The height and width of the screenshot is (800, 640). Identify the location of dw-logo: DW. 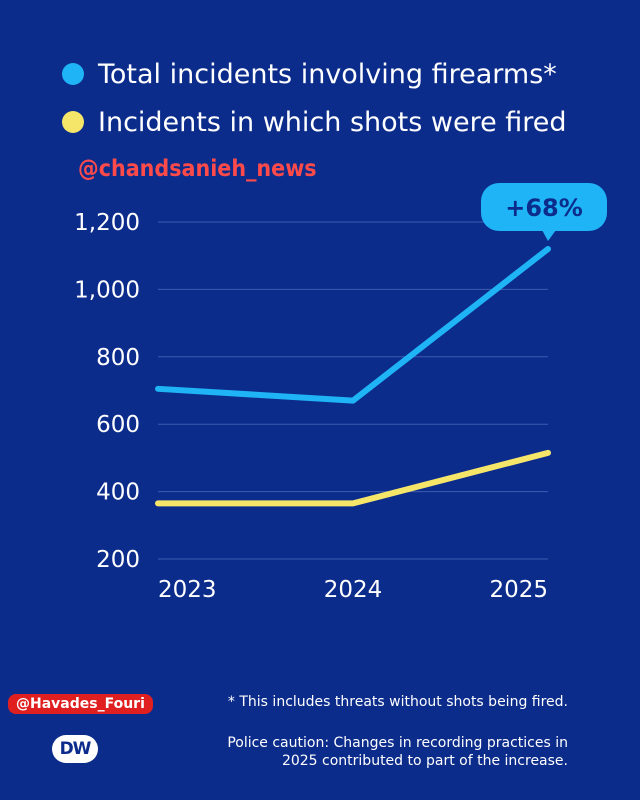
(75, 749).